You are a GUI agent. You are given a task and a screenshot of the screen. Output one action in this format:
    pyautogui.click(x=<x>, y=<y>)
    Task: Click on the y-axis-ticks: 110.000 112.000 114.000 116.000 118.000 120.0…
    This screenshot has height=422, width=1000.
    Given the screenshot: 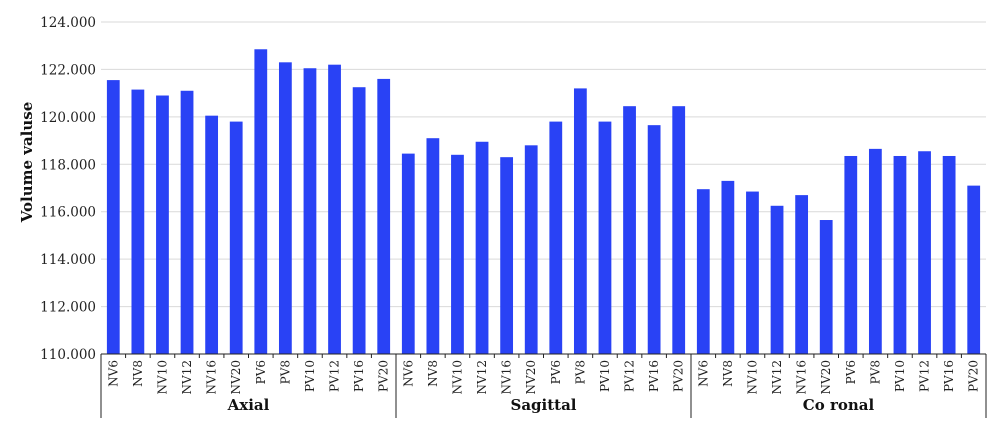 What is the action you would take?
    pyautogui.click(x=68, y=189)
    